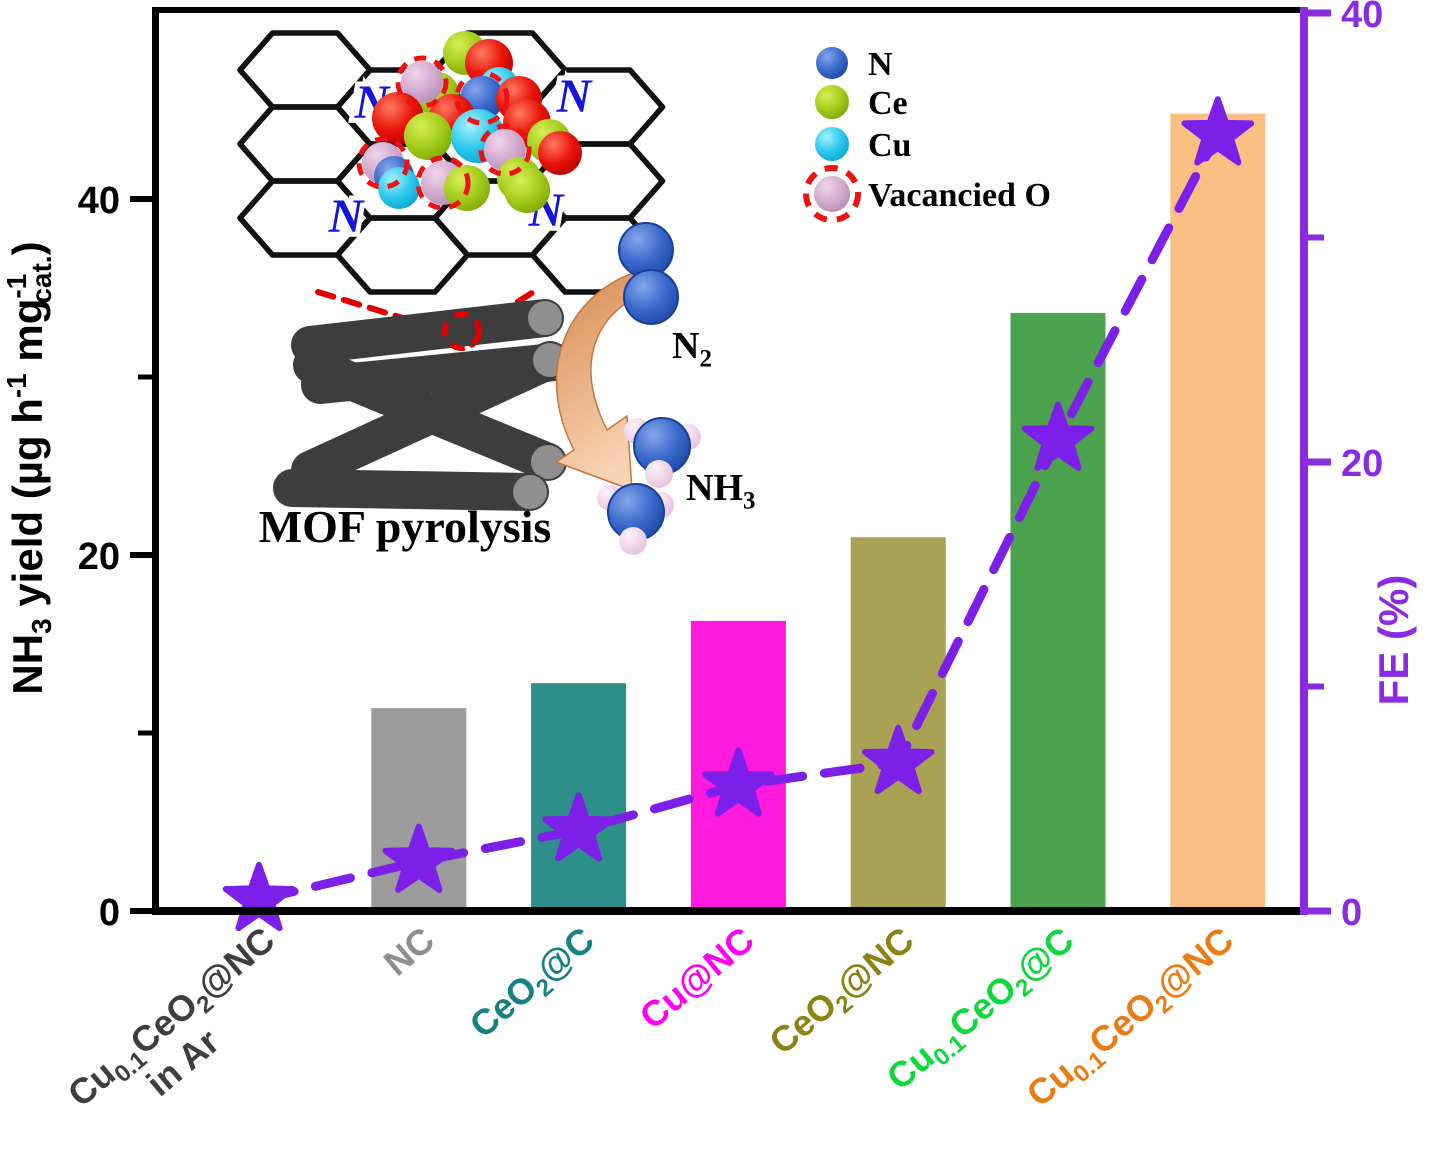  What do you see at coordinates (832, 102) in the screenshot?
I see `ce-sphere-icon` at bounding box center [832, 102].